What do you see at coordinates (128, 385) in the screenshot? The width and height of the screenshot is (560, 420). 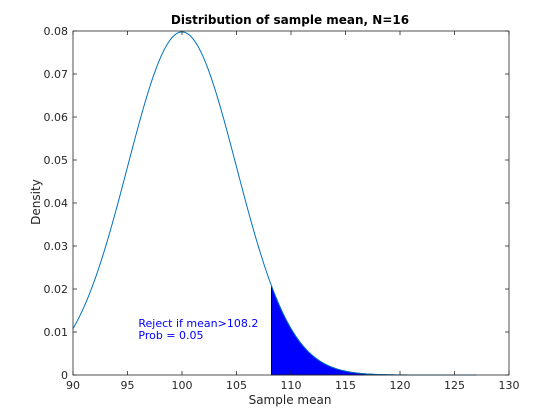 I see `x-tick-label: 95` at bounding box center [128, 385].